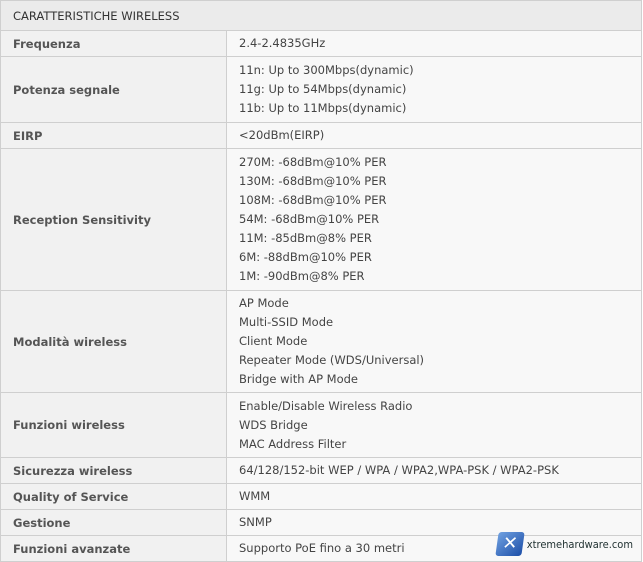 The width and height of the screenshot is (643, 562). Describe the element at coordinates (113, 470) in the screenshot. I see `row-label: Sicurezza wireless` at that location.